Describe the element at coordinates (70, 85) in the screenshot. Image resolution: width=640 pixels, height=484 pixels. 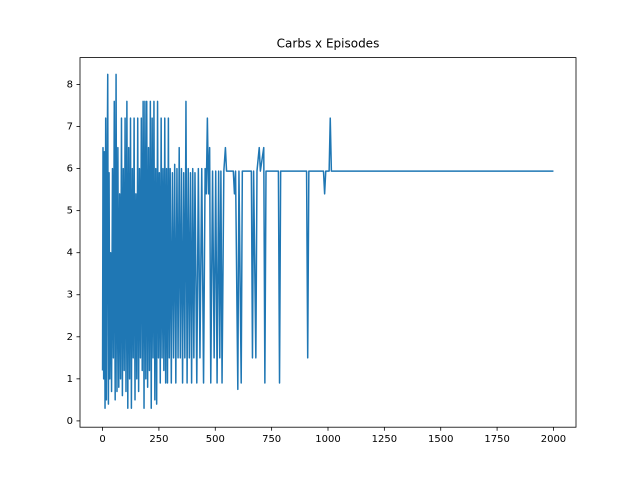
I see `y-tick-label: 8` at that location.